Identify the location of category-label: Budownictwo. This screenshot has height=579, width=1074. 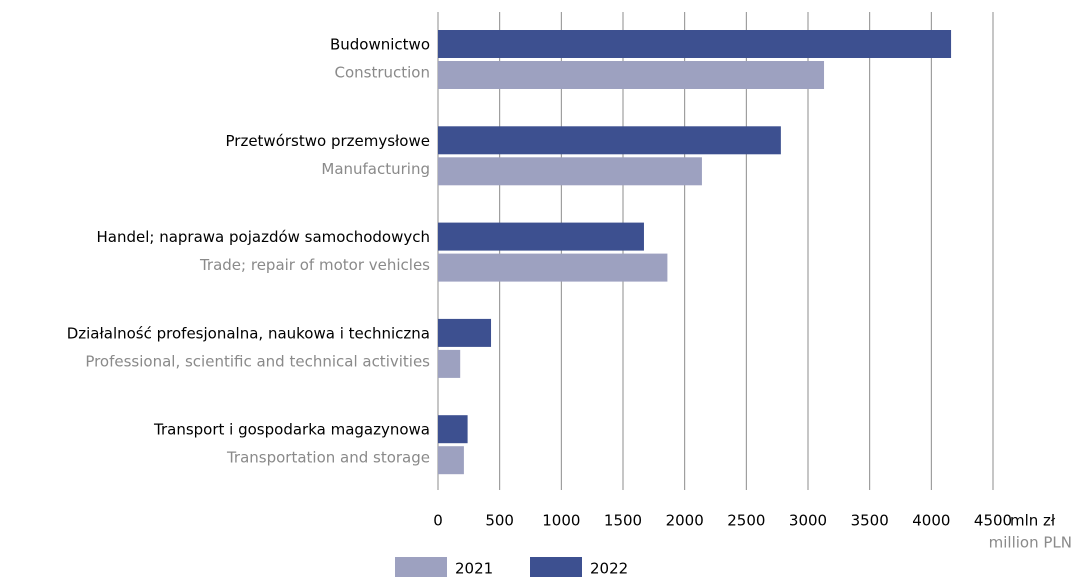
(380, 45).